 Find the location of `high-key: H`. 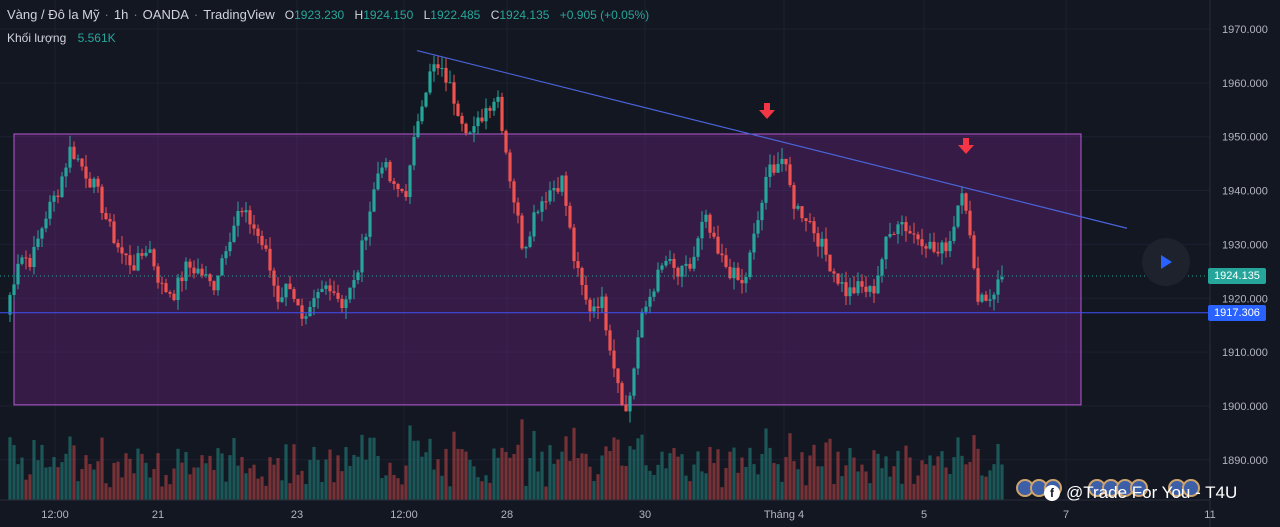

high-key: H is located at coordinates (359, 15).